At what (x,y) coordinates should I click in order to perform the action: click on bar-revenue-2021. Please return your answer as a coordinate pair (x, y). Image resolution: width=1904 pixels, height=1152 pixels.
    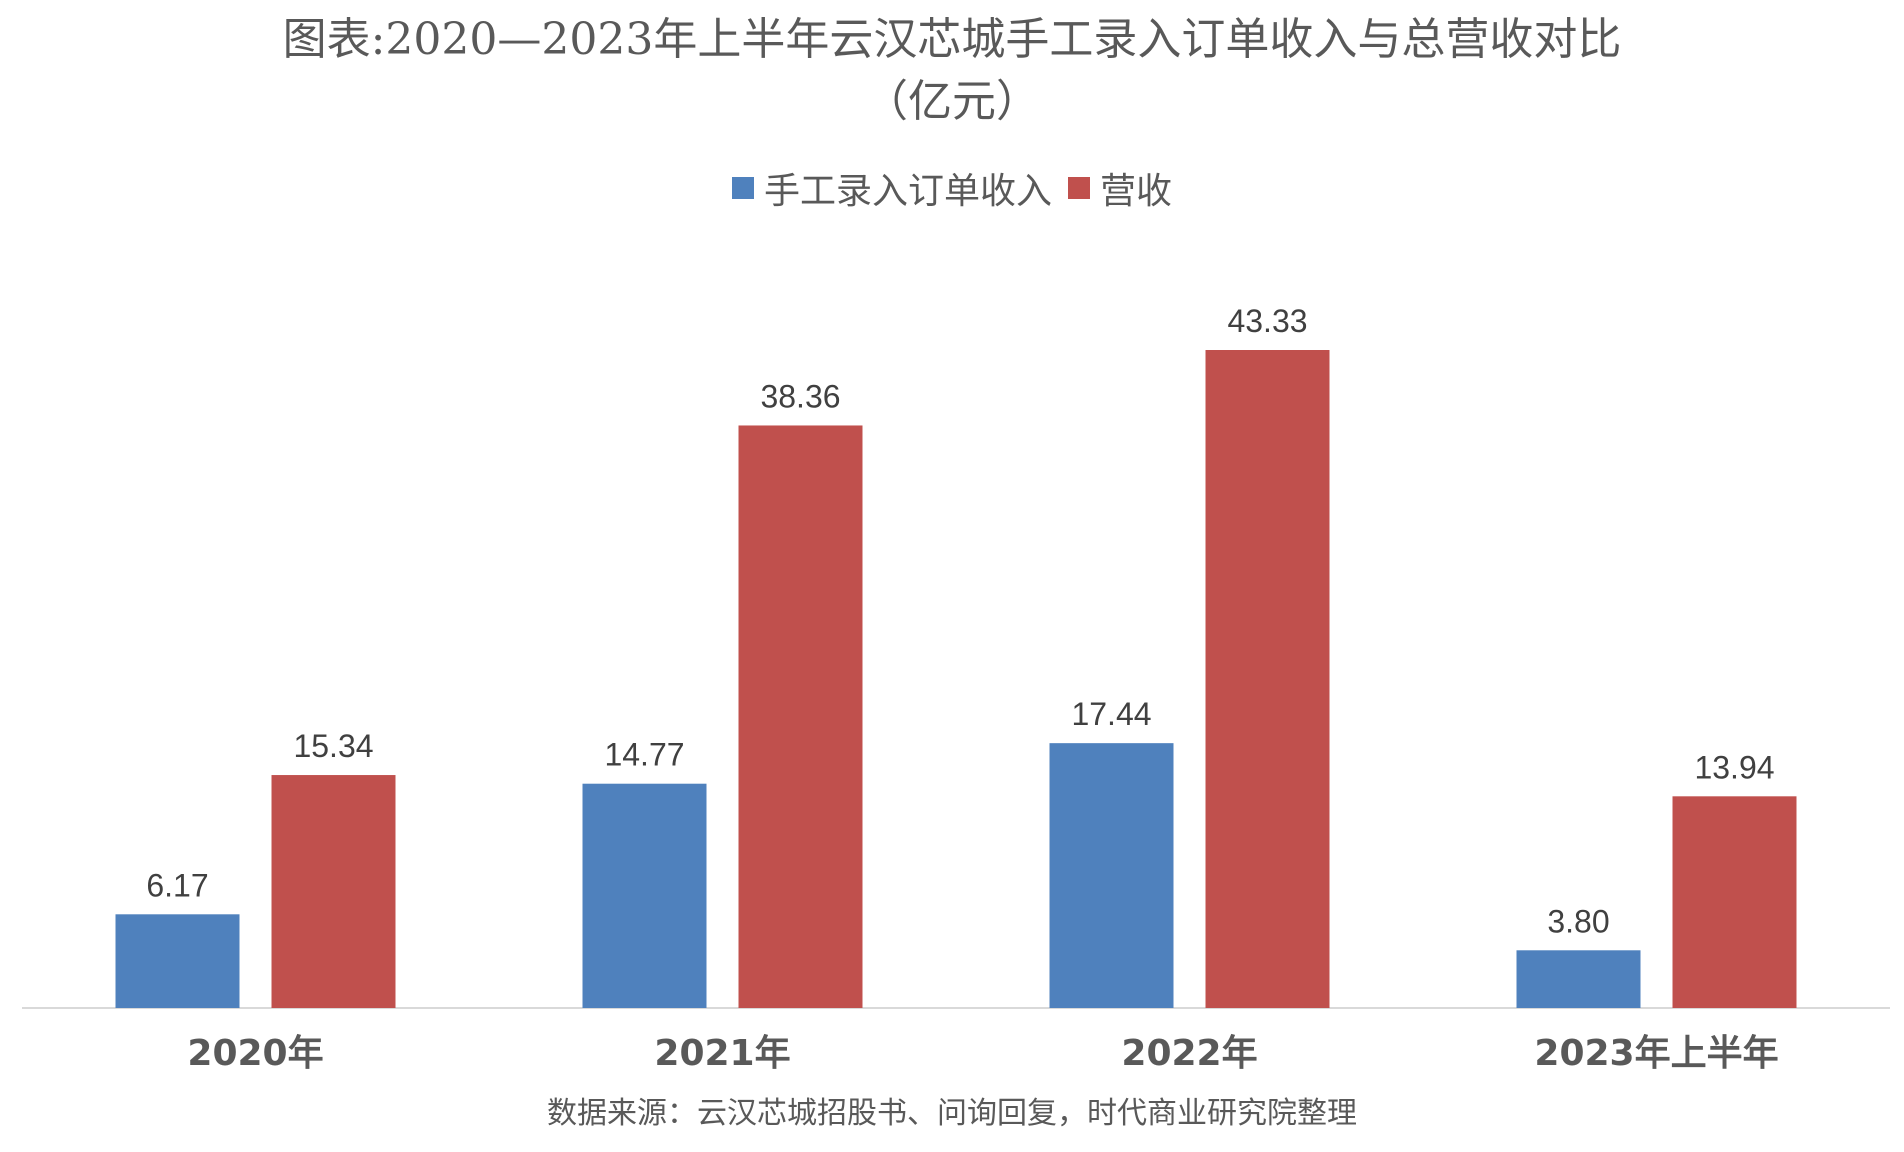
    Looking at the image, I should click on (800, 716).